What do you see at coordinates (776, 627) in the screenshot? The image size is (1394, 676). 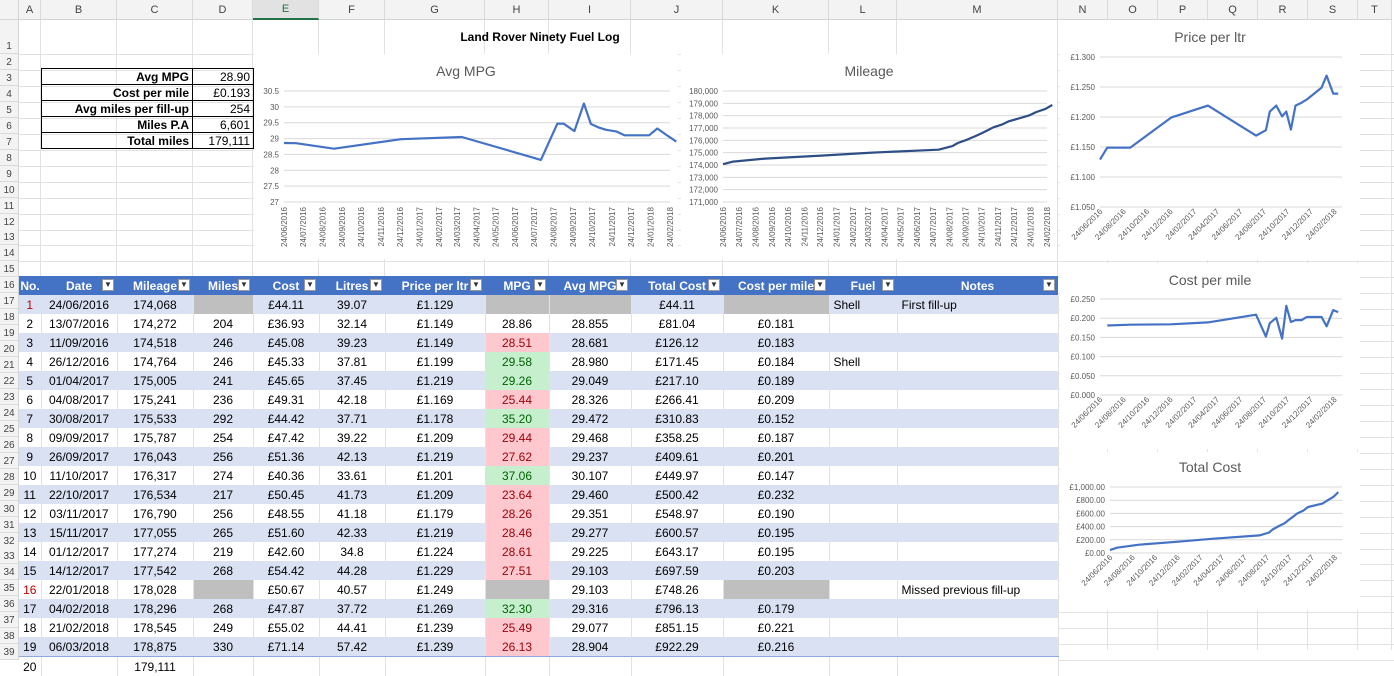 I see `cell-cpm: £0.221` at bounding box center [776, 627].